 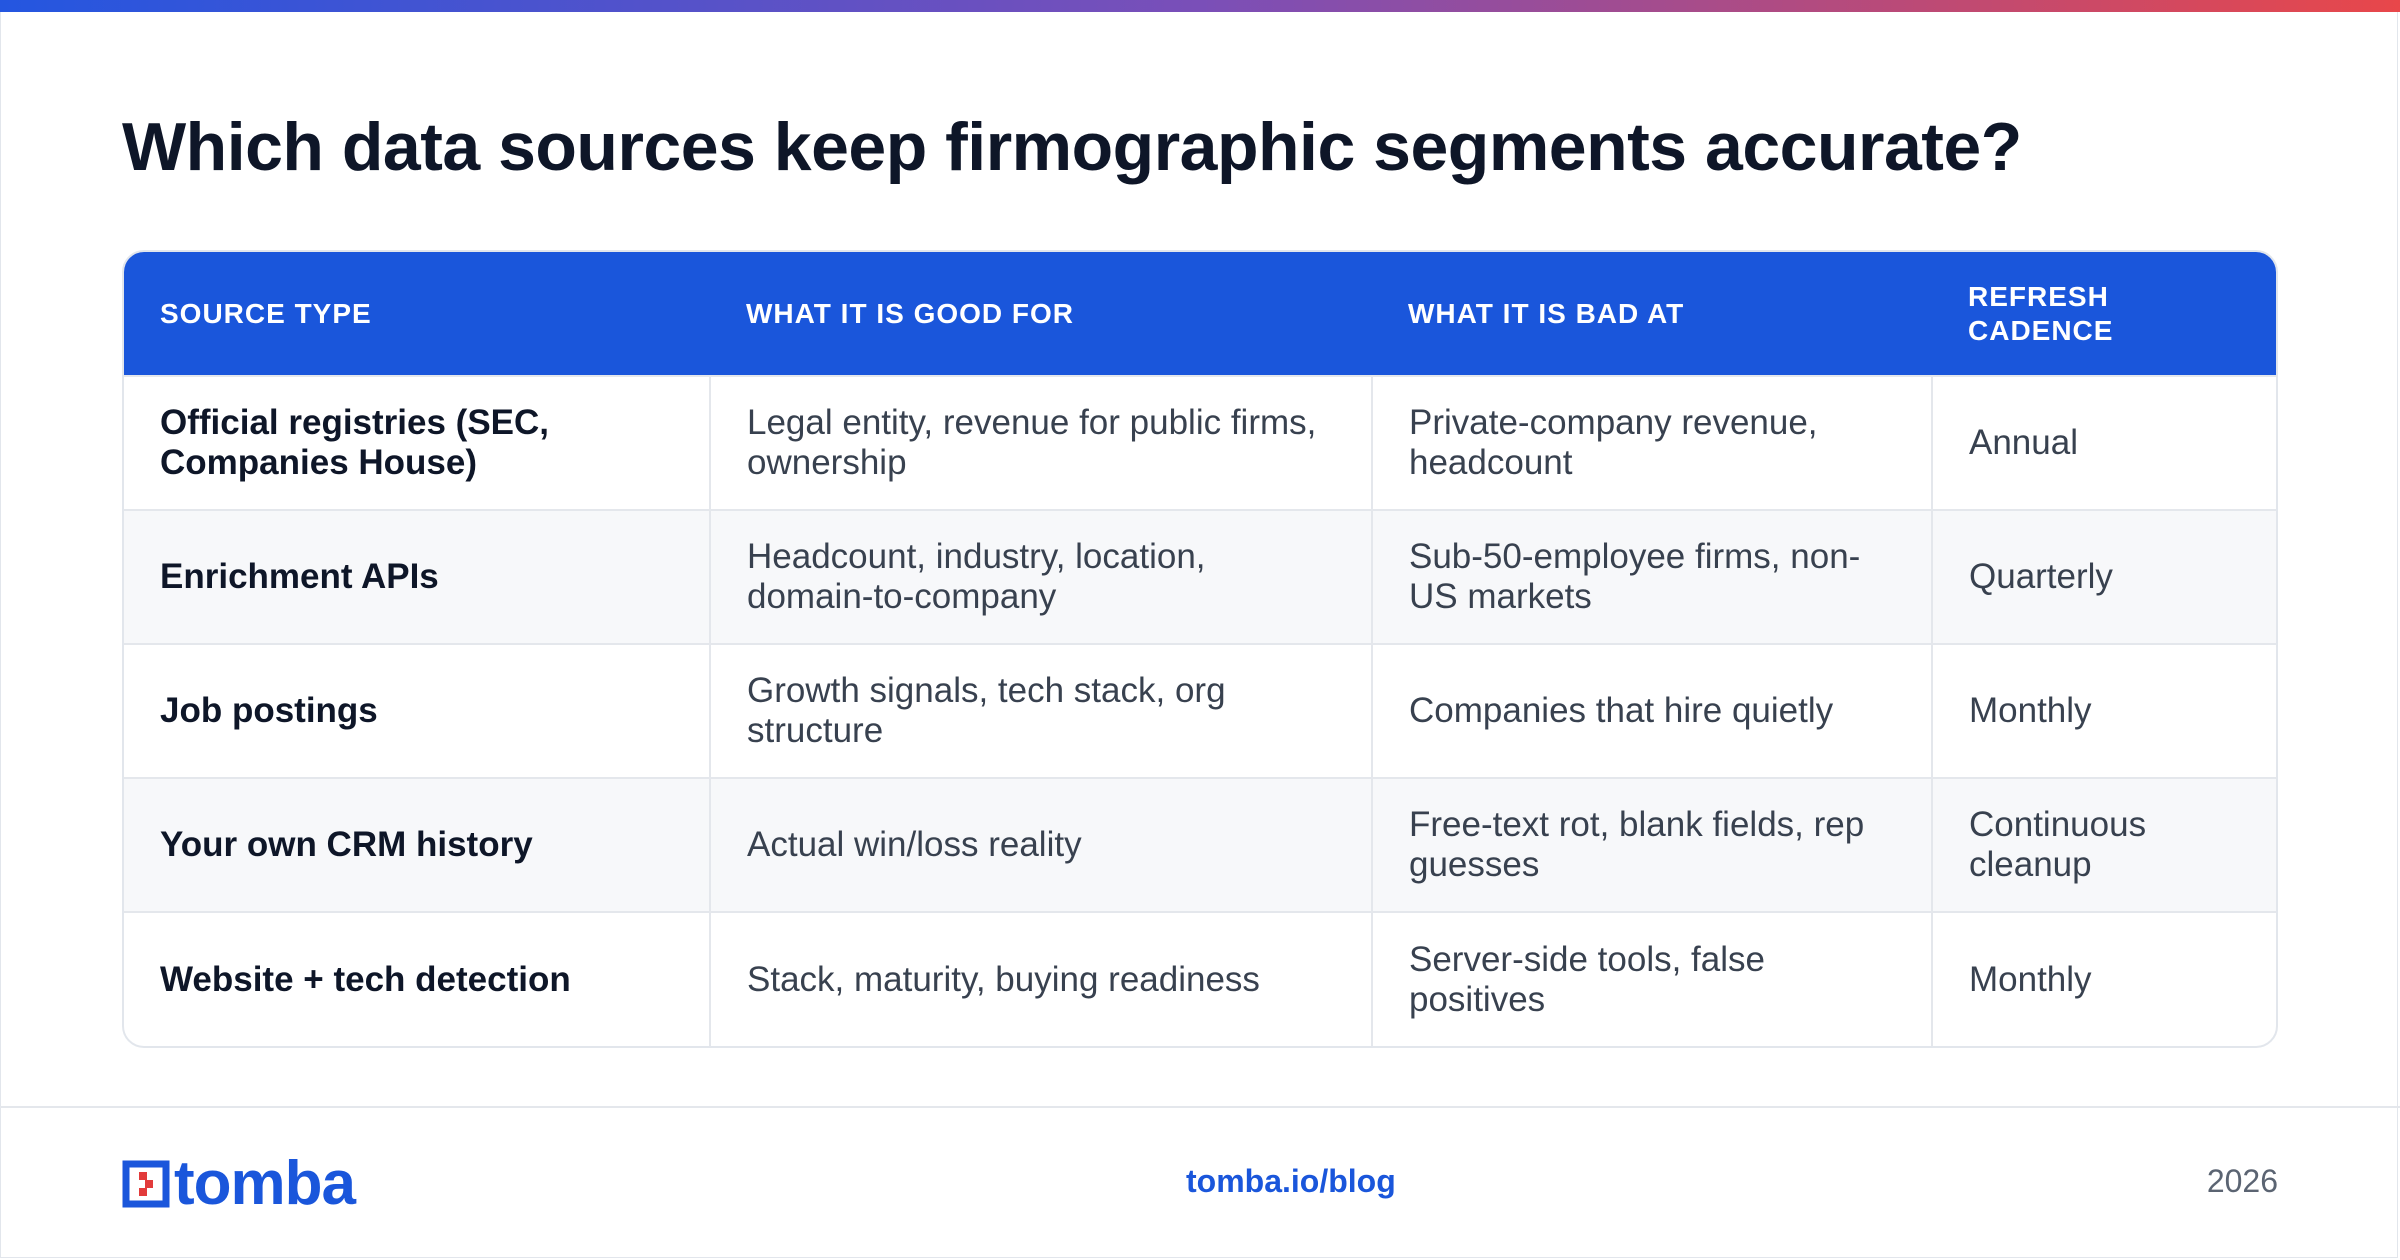 What do you see at coordinates (1651, 844) in the screenshot?
I see `cell-bad-at: Free-text rot, blank fields, rep guesses` at bounding box center [1651, 844].